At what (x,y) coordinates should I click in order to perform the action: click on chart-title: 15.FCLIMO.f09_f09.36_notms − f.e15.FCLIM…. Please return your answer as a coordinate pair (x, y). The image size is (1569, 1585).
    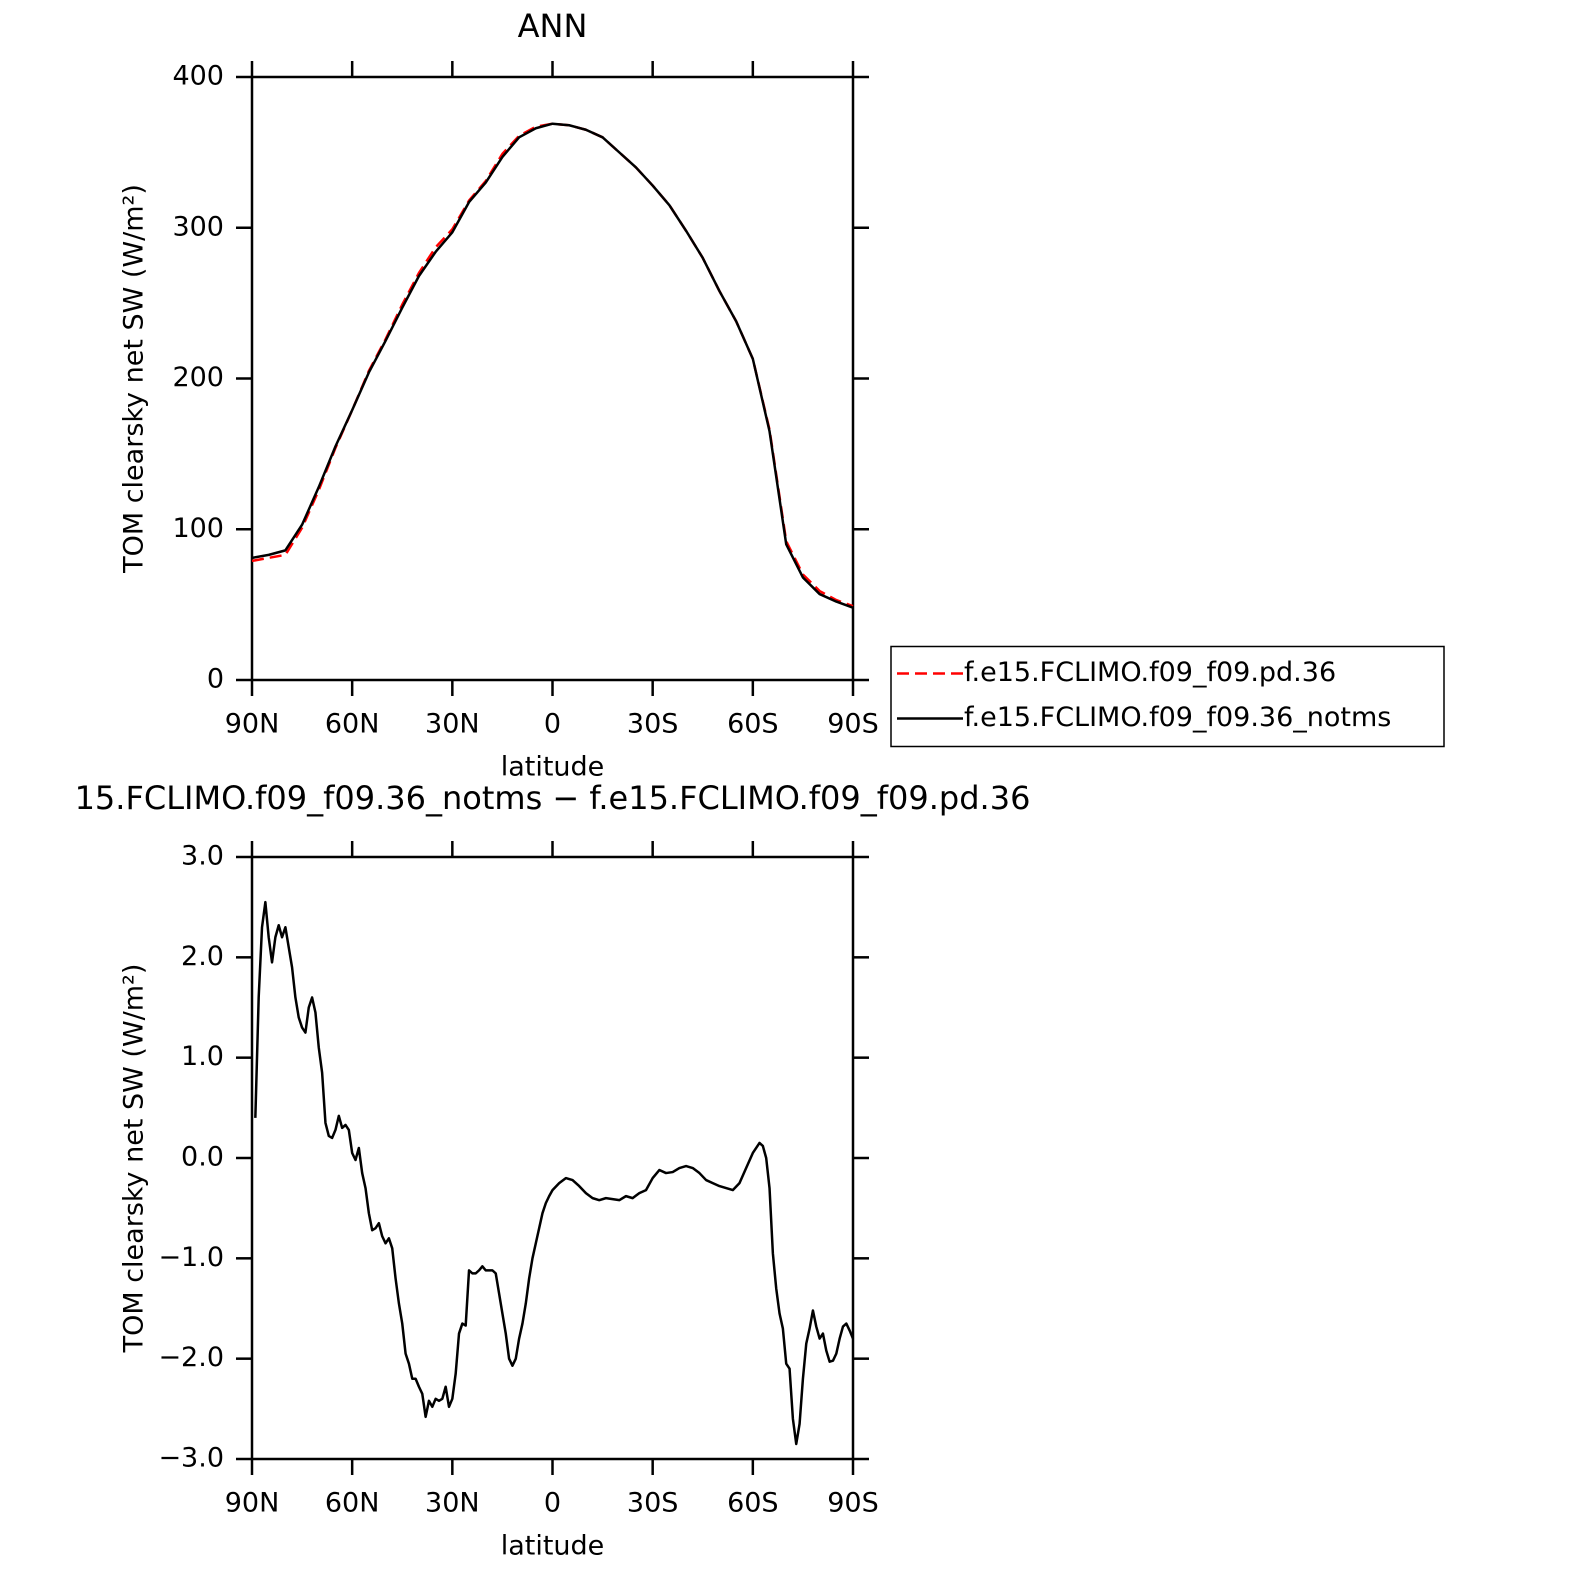
    Looking at the image, I should click on (553, 798).